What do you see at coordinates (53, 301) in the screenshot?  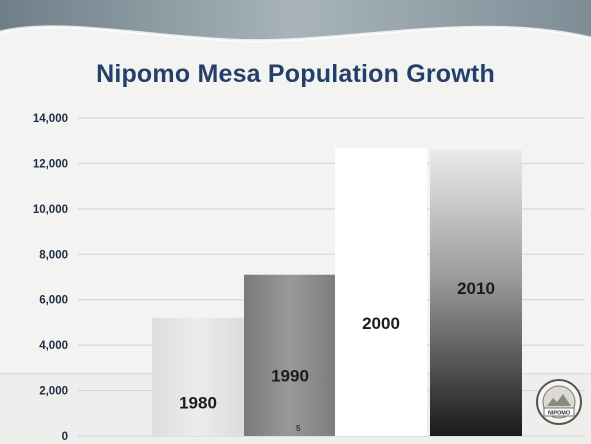 I see `y-tick-label: 6,000` at bounding box center [53, 301].